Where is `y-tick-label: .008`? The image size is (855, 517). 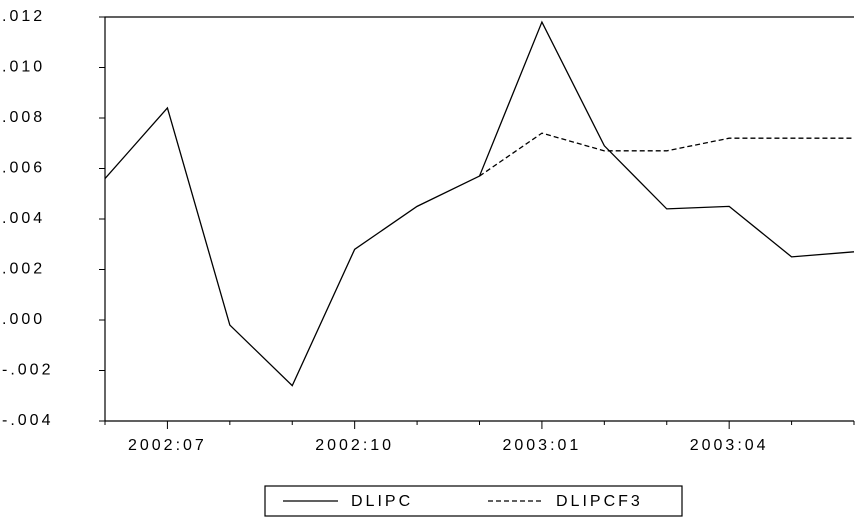 y-tick-label: .008 is located at coordinates (23, 117).